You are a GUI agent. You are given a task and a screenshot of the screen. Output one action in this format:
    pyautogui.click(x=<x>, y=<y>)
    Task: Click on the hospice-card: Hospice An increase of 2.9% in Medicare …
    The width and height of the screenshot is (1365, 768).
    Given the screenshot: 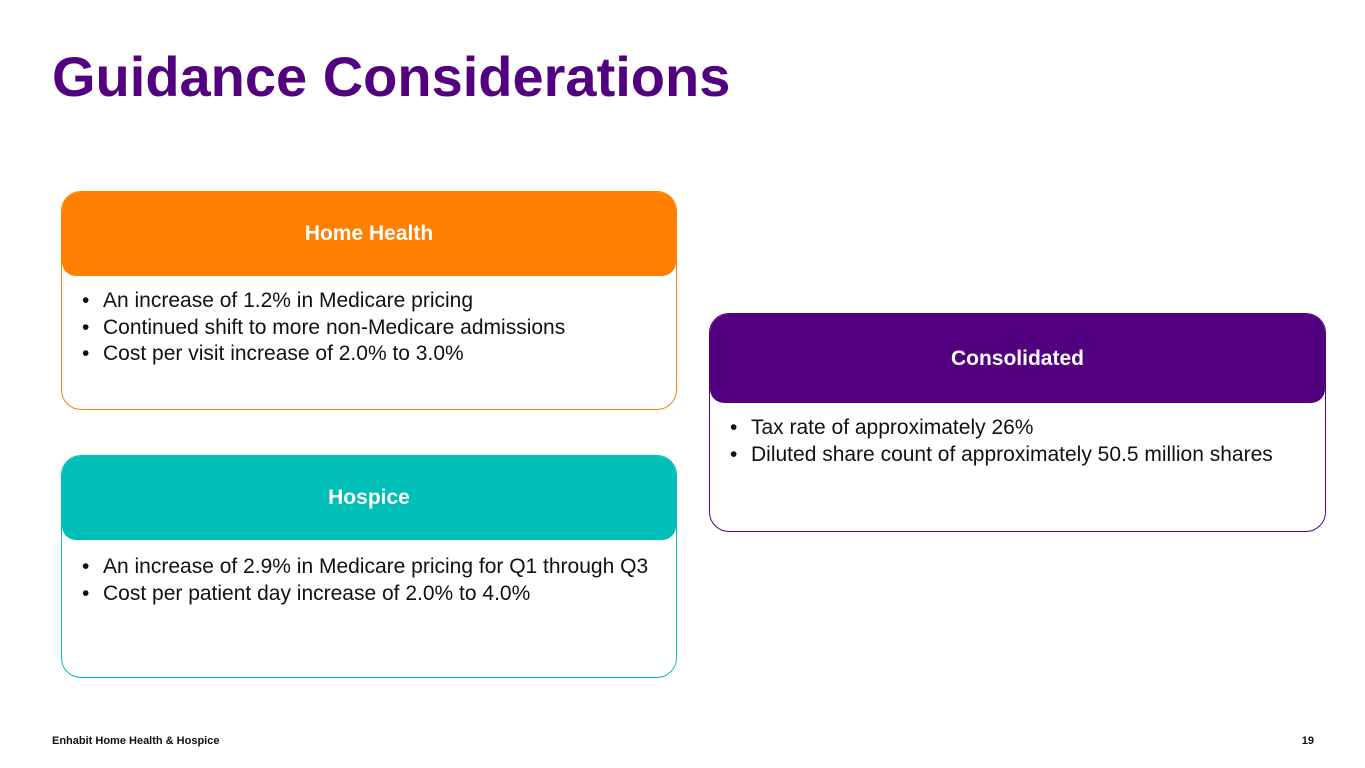 What is the action you would take?
    pyautogui.click(x=369, y=566)
    